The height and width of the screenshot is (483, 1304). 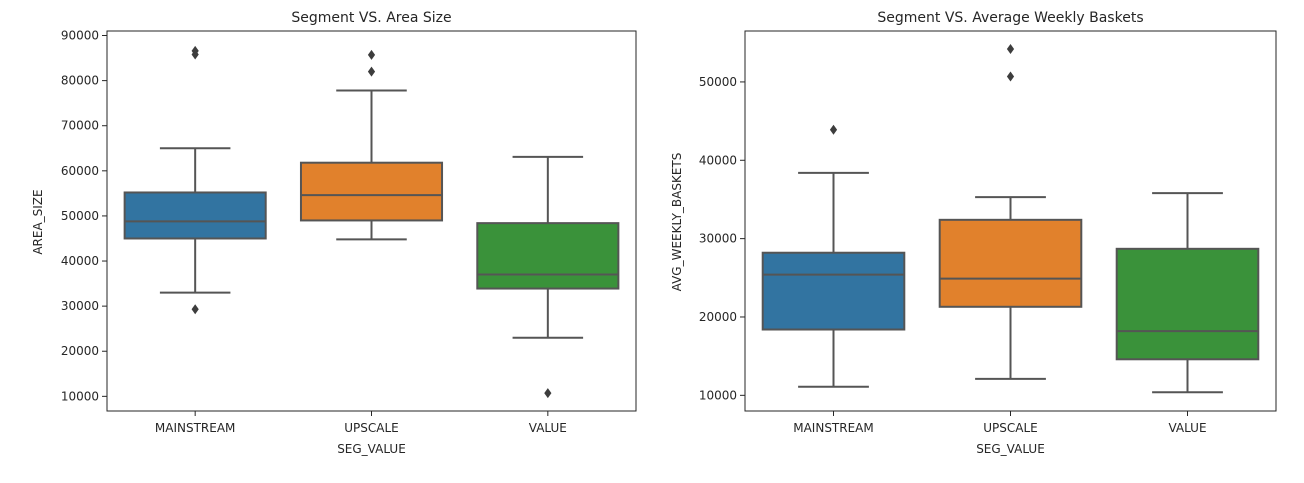 What do you see at coordinates (371, 18) in the screenshot?
I see `chart-title: Segment VS. Area Size` at bounding box center [371, 18].